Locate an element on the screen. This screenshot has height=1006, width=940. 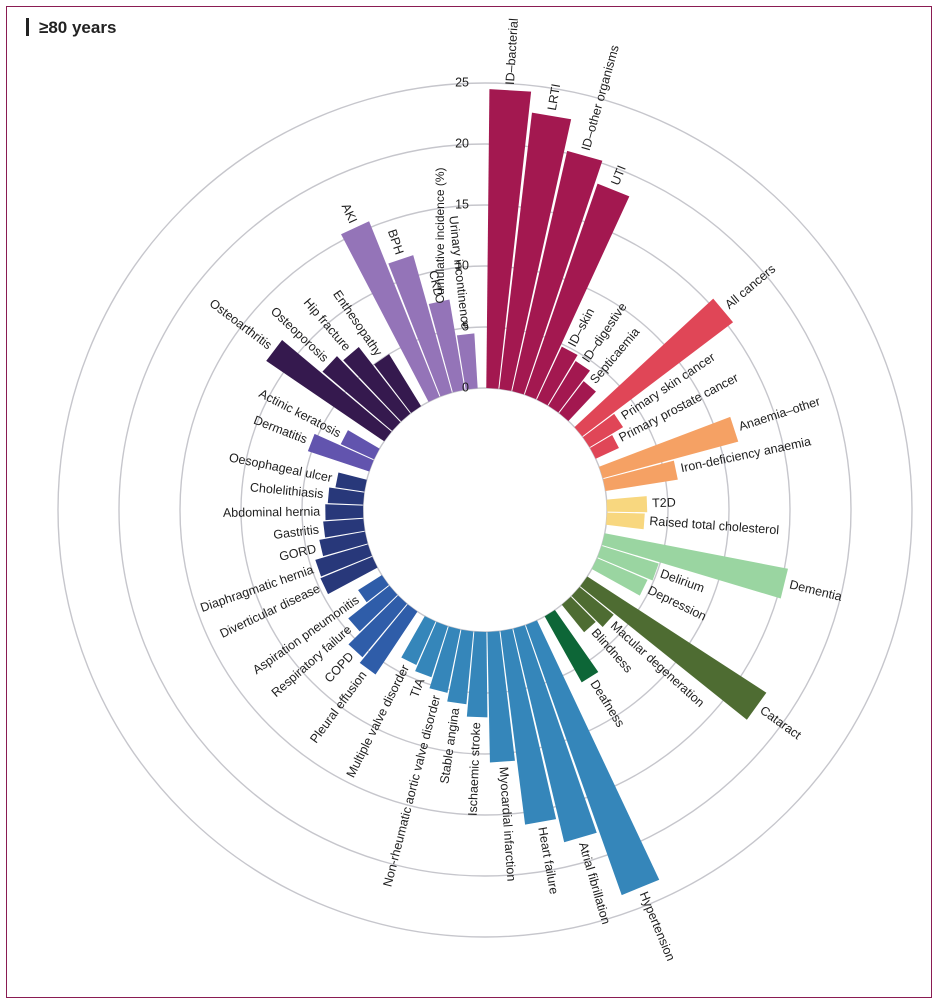
bar-abdominal-hernia is located at coordinates (344, 512).